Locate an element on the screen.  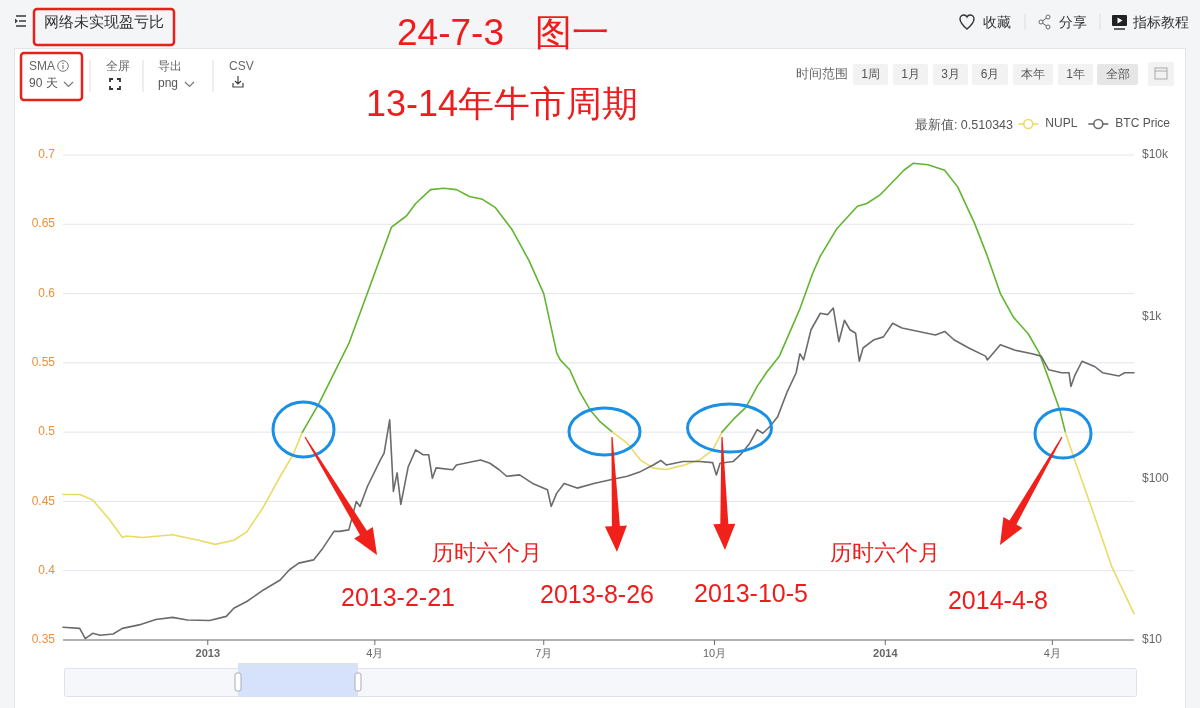
text: 1月 is located at coordinates (910, 73).